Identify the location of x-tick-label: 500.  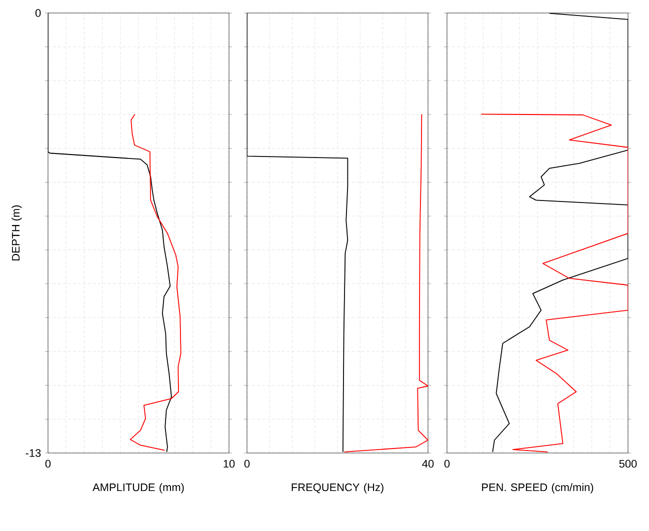
(628, 464).